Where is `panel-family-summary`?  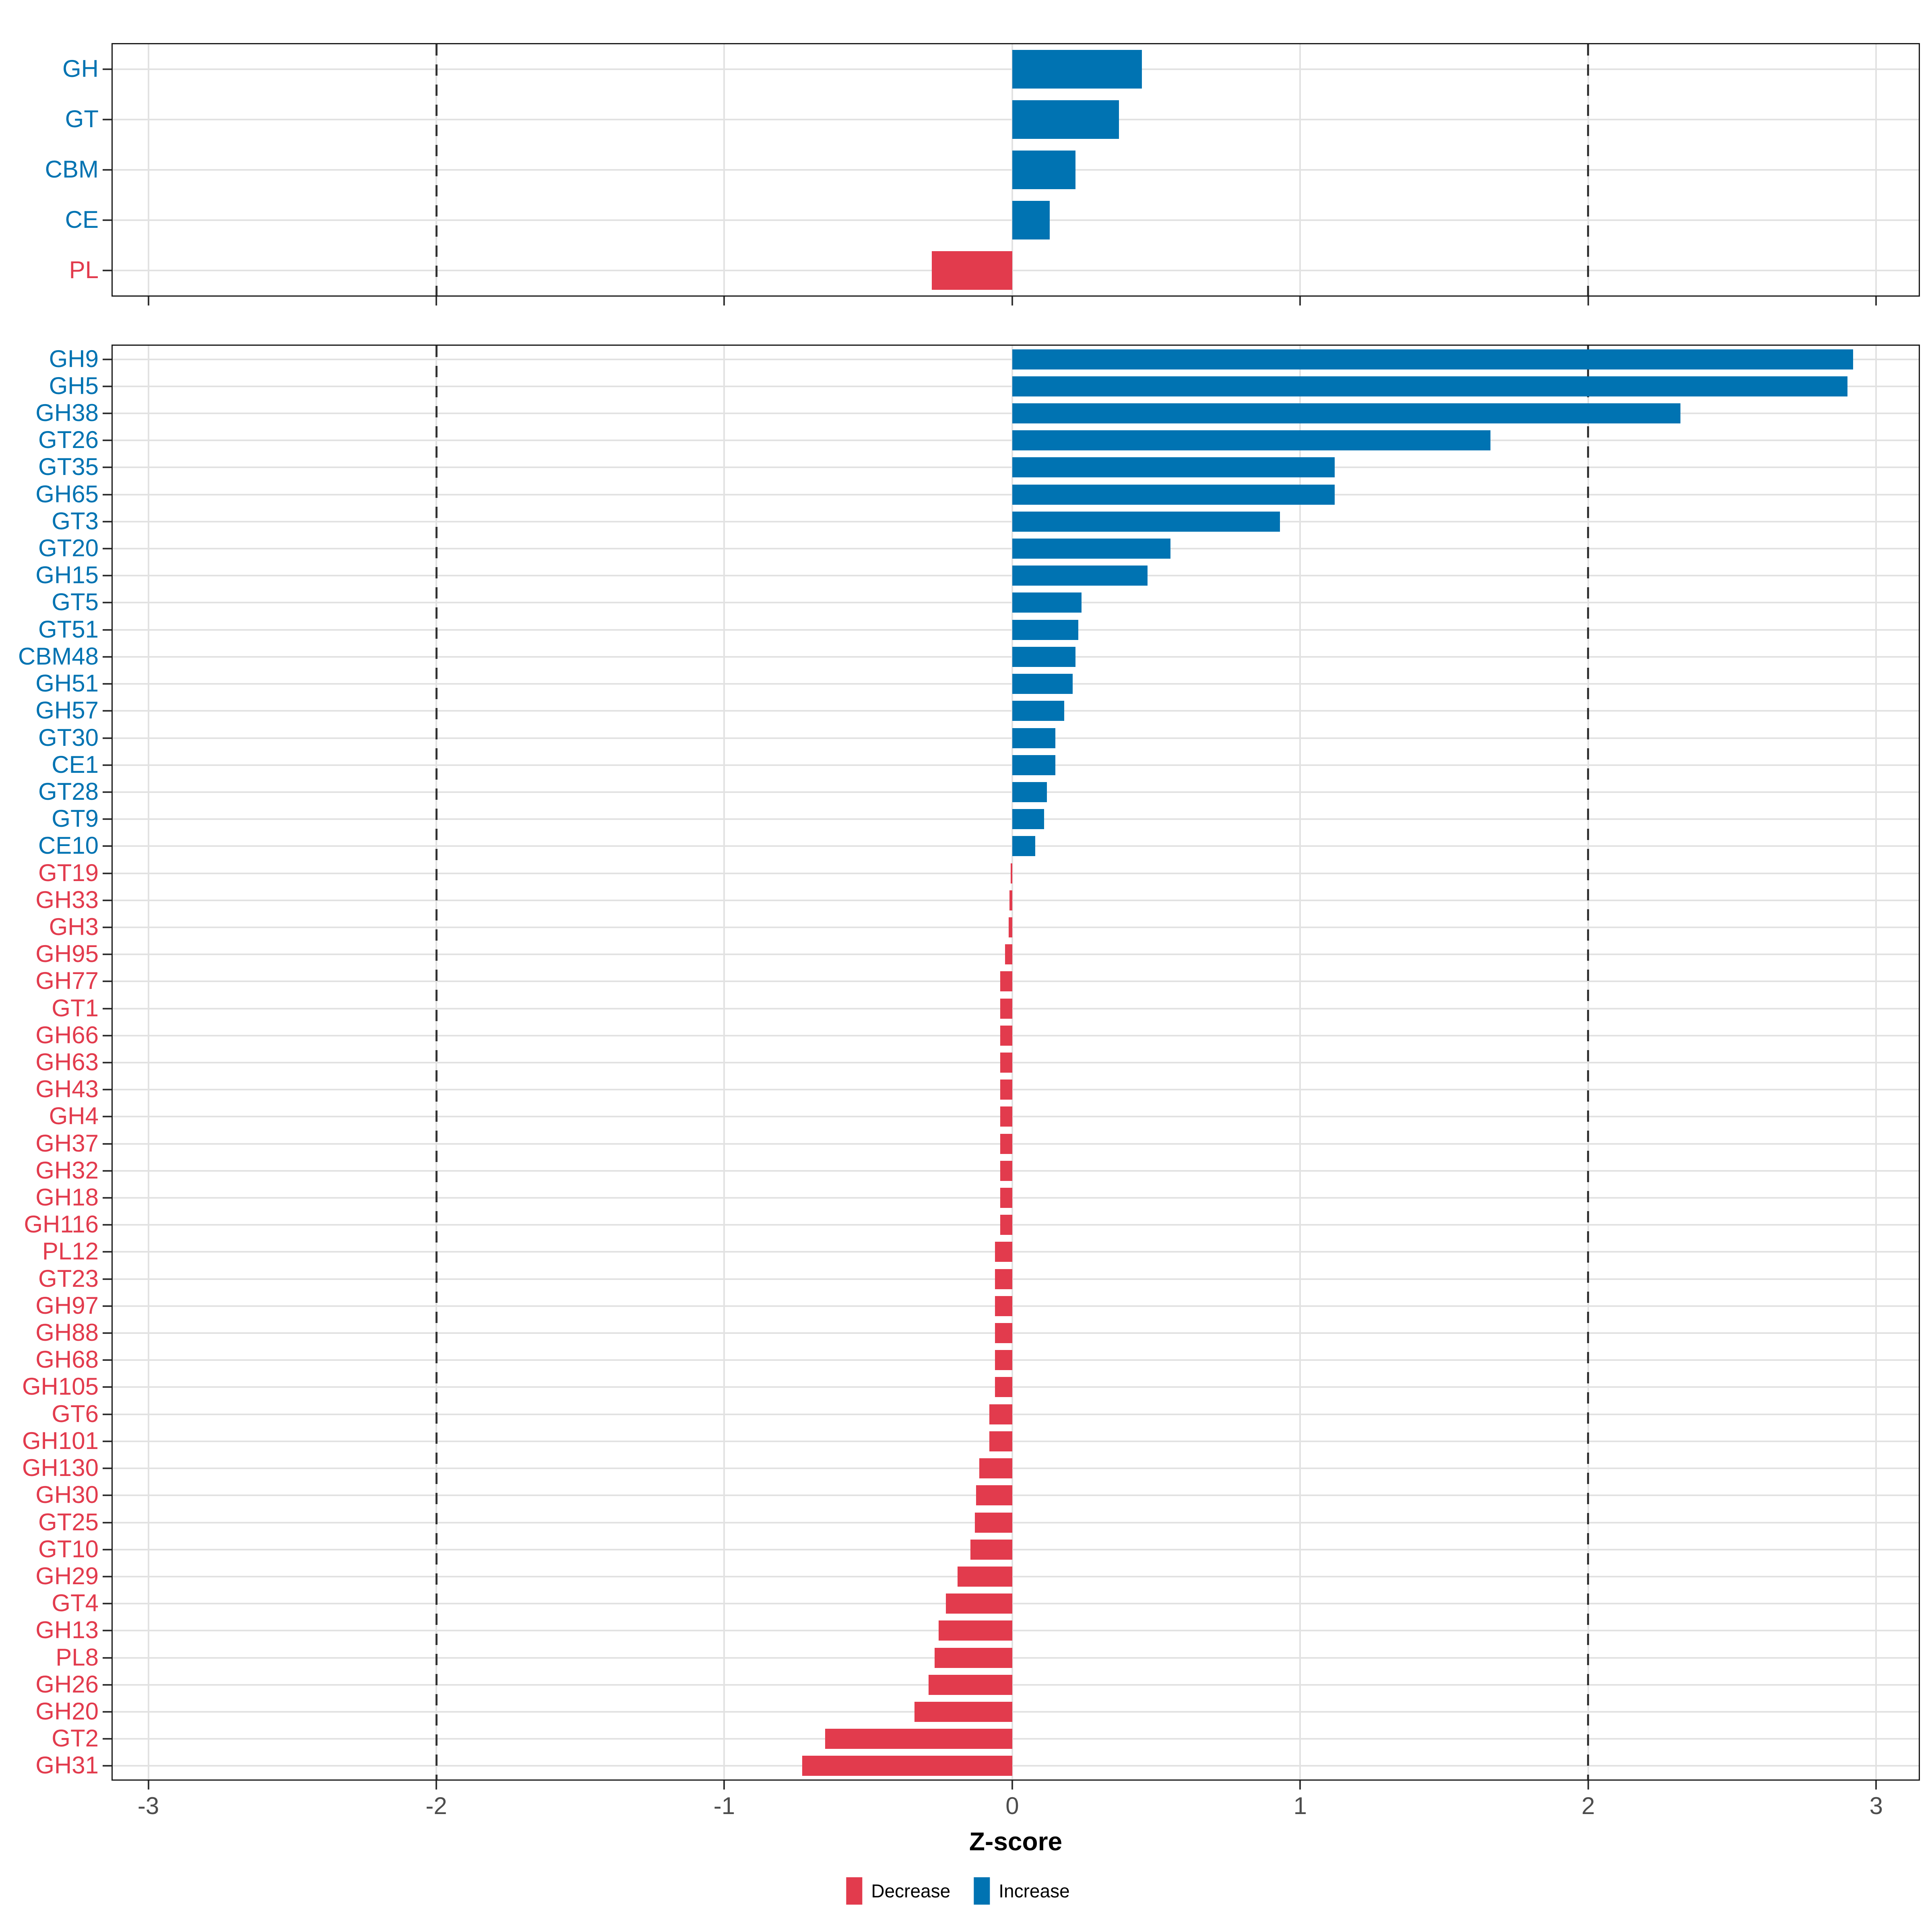 panel-family-summary is located at coordinates (1015, 170).